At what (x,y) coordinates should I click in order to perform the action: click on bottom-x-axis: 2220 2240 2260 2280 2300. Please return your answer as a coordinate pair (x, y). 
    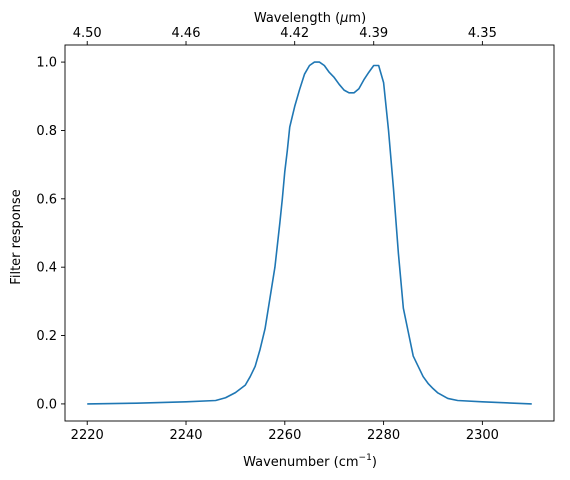
    Looking at the image, I should click on (285, 432).